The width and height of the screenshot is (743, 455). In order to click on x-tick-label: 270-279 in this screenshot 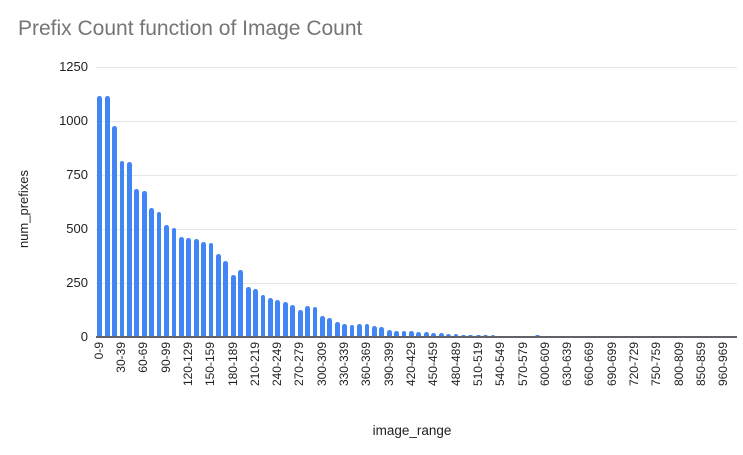, I will do `click(299, 364)`.